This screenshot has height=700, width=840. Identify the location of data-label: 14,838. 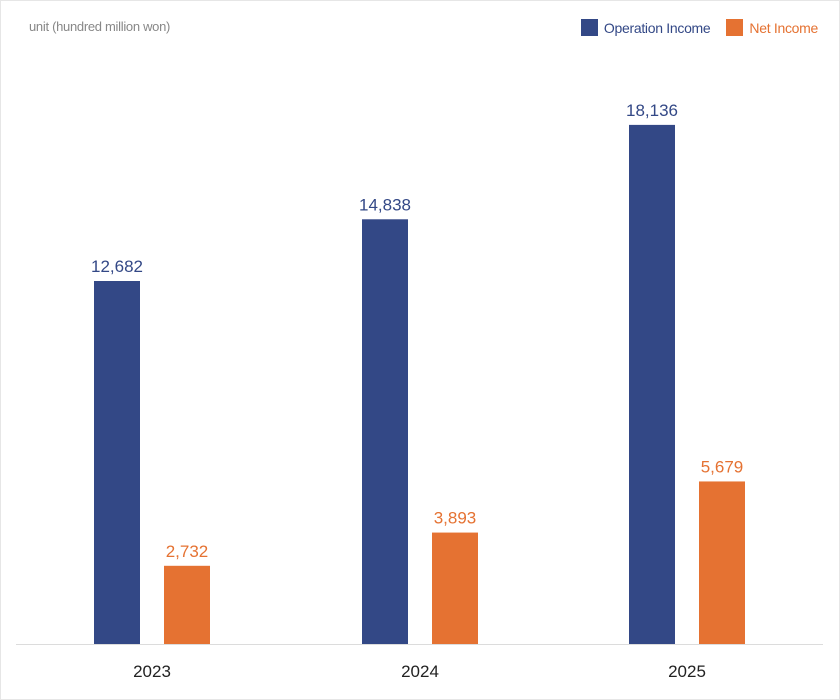
(385, 204).